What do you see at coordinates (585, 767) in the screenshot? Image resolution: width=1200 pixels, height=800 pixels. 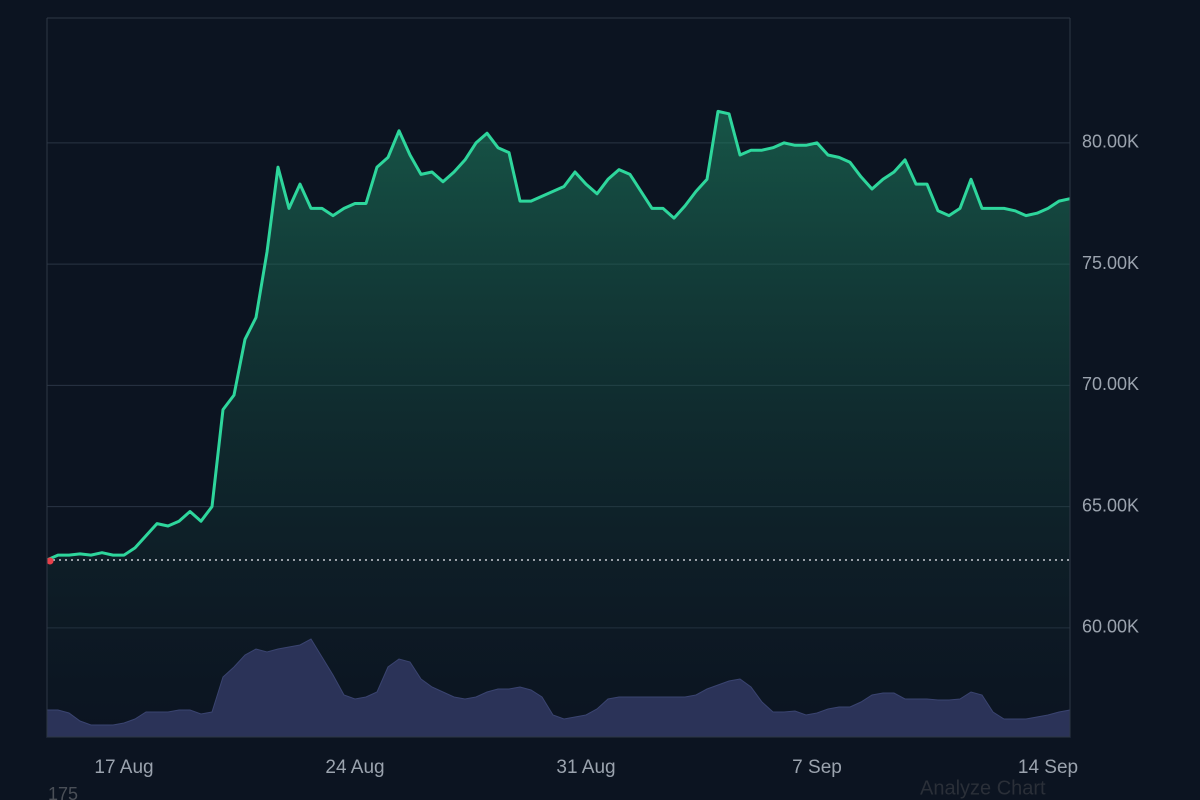 I see `x-tick-label: 31 Aug` at bounding box center [585, 767].